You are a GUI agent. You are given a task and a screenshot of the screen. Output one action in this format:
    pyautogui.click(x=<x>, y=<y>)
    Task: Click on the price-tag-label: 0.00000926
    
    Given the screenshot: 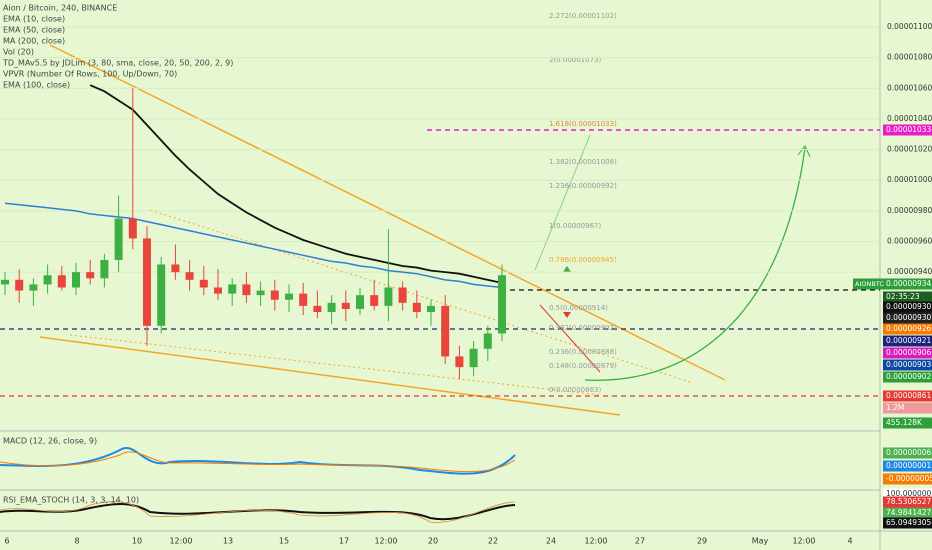 What is the action you would take?
    pyautogui.click(x=909, y=328)
    